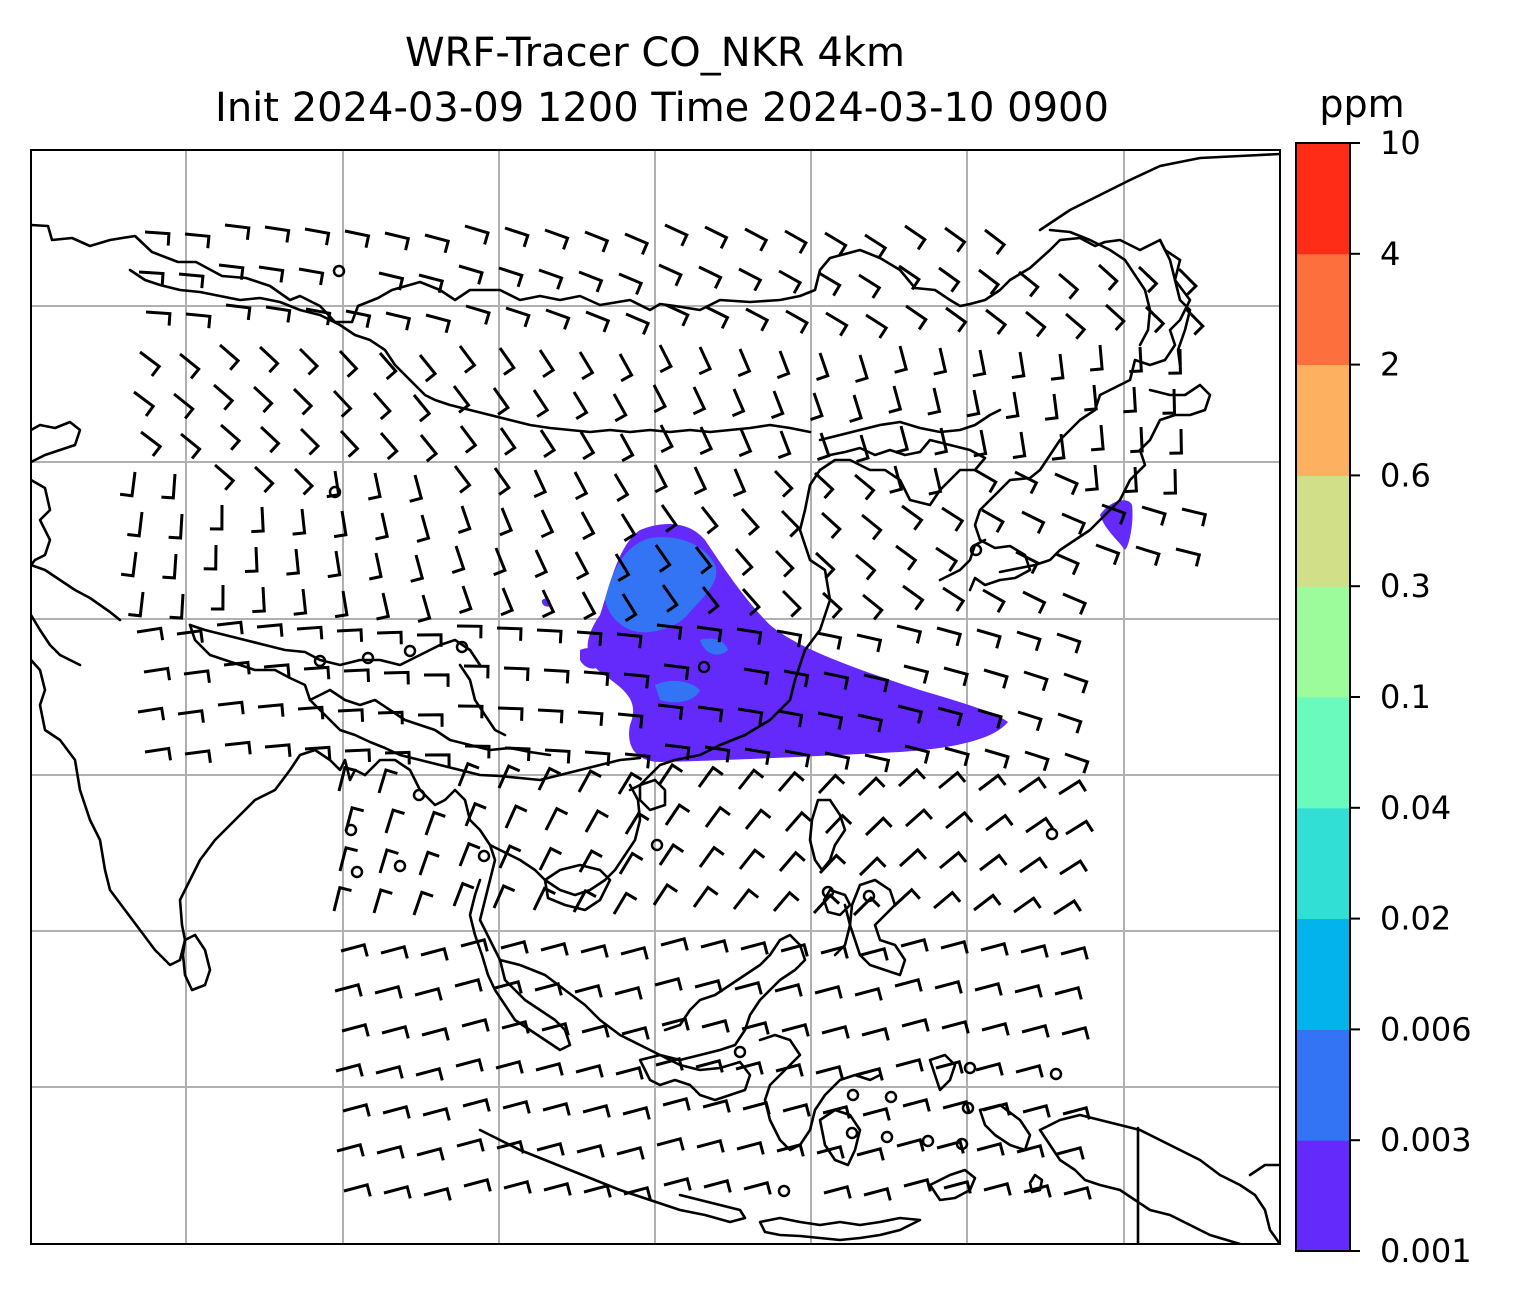 This screenshot has width=1528, height=1306. What do you see at coordinates (714, 646) in the screenshot?
I see `plume-level-0.003-c` at bounding box center [714, 646].